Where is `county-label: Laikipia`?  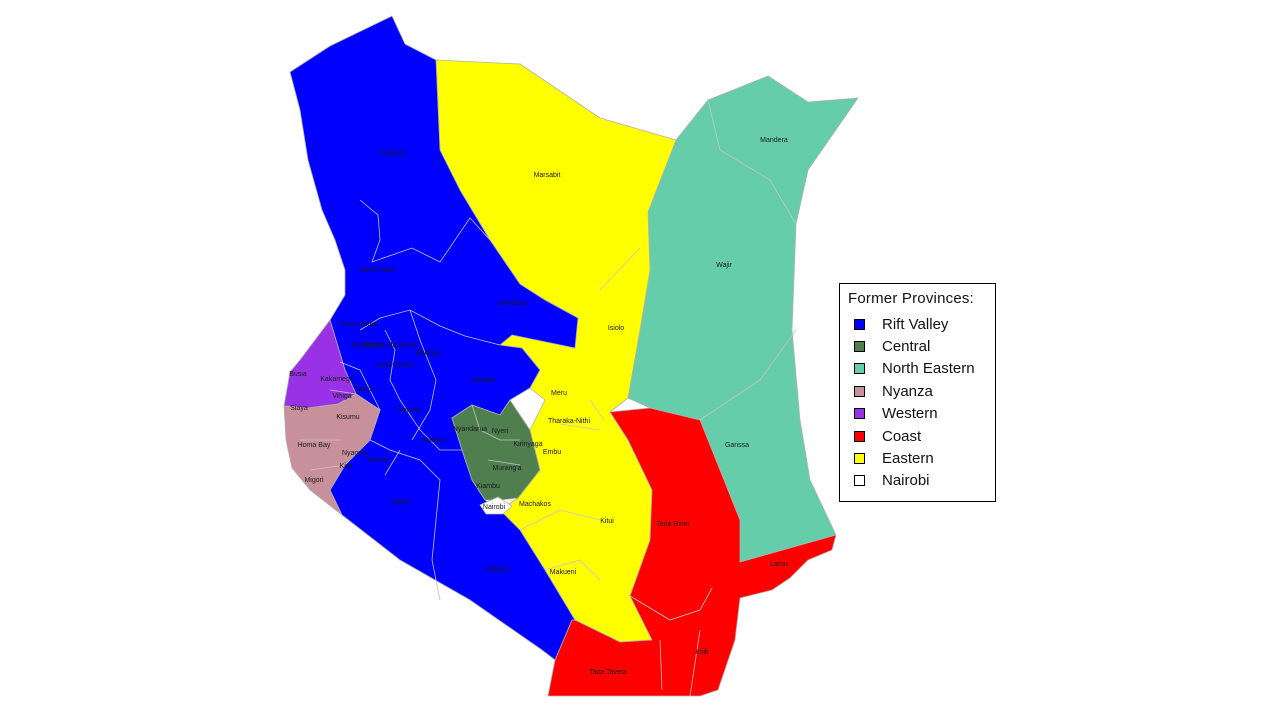 county-label: Laikipia is located at coordinates (483, 380).